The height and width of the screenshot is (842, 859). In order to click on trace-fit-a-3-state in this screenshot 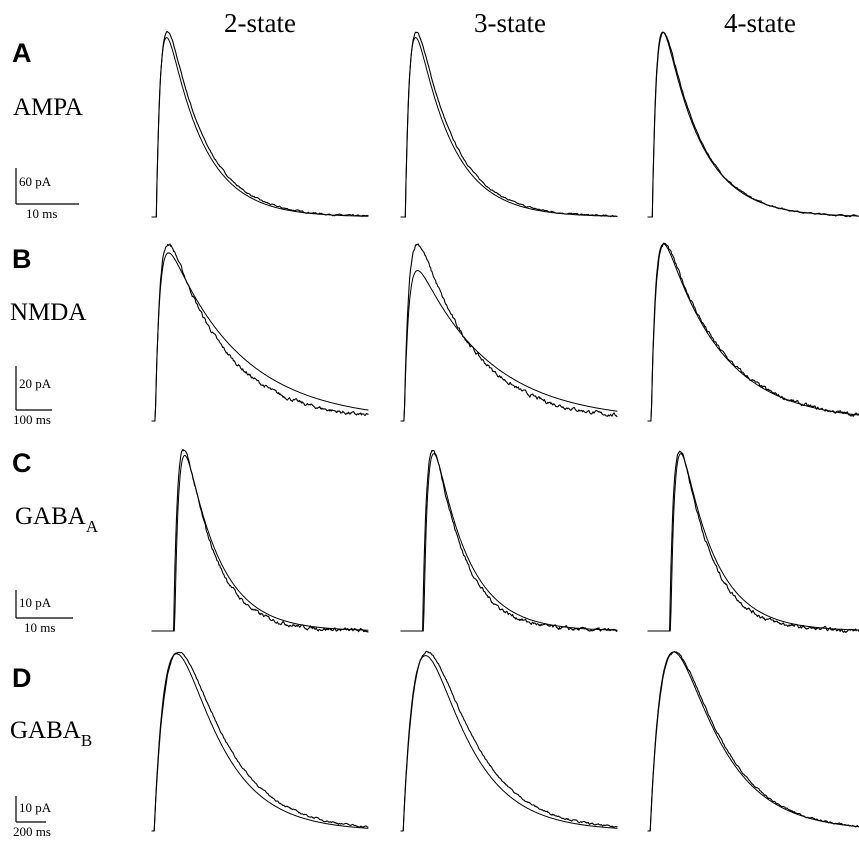, I will do `click(509, 127)`.